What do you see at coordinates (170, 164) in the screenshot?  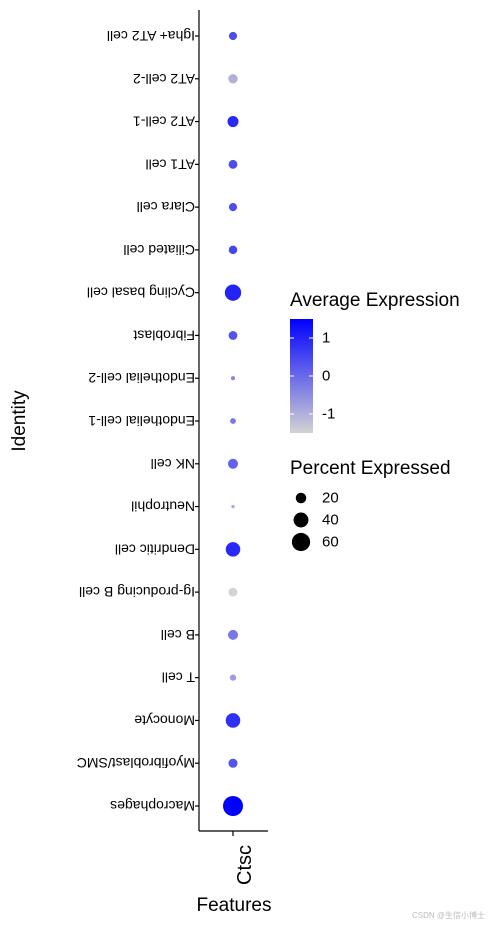 I see `y-tick-label: AT1 cell` at bounding box center [170, 164].